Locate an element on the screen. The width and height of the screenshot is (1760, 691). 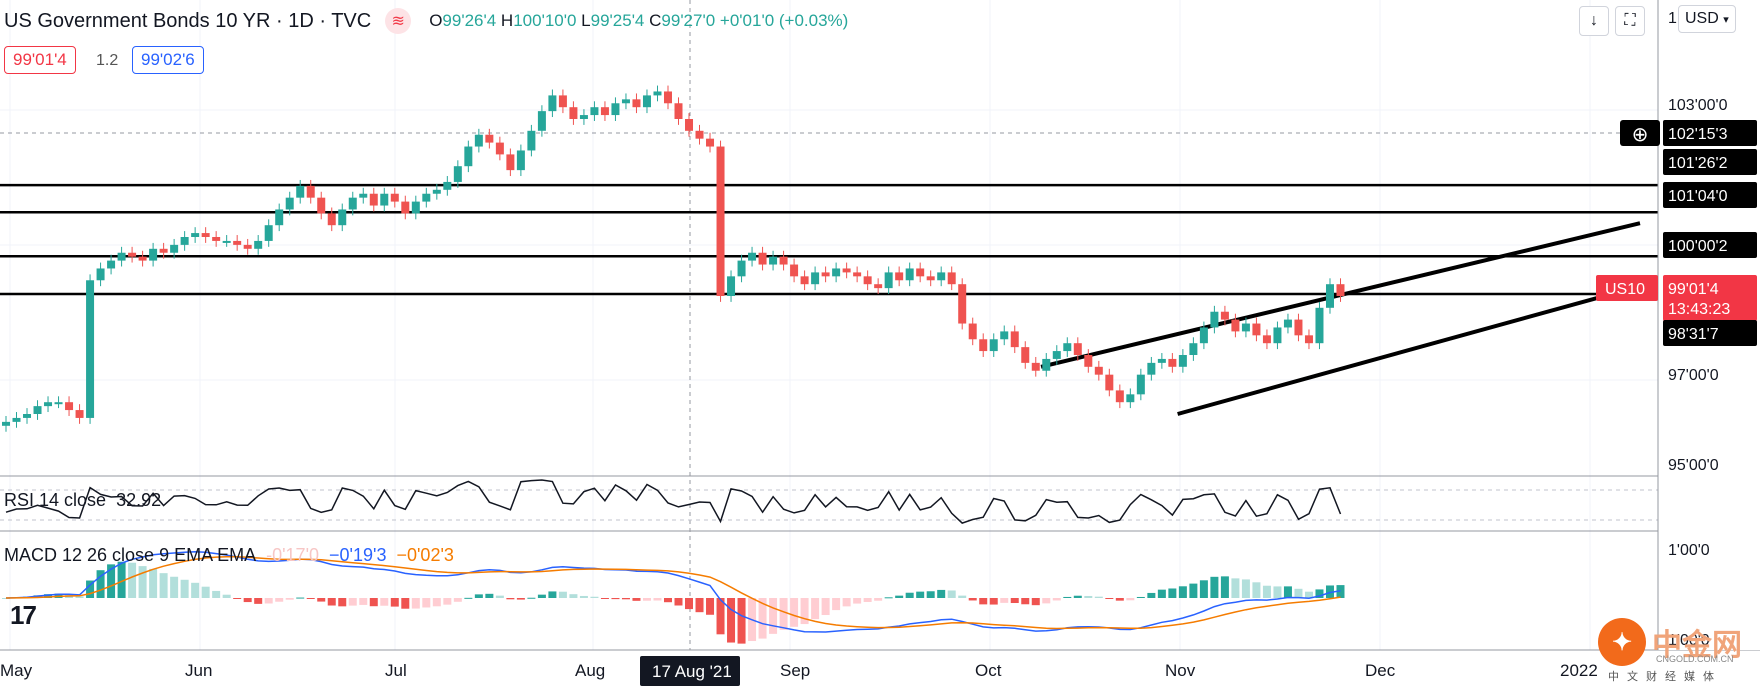
fullscreen-icon: ⛶ is located at coordinates (1630, 21).